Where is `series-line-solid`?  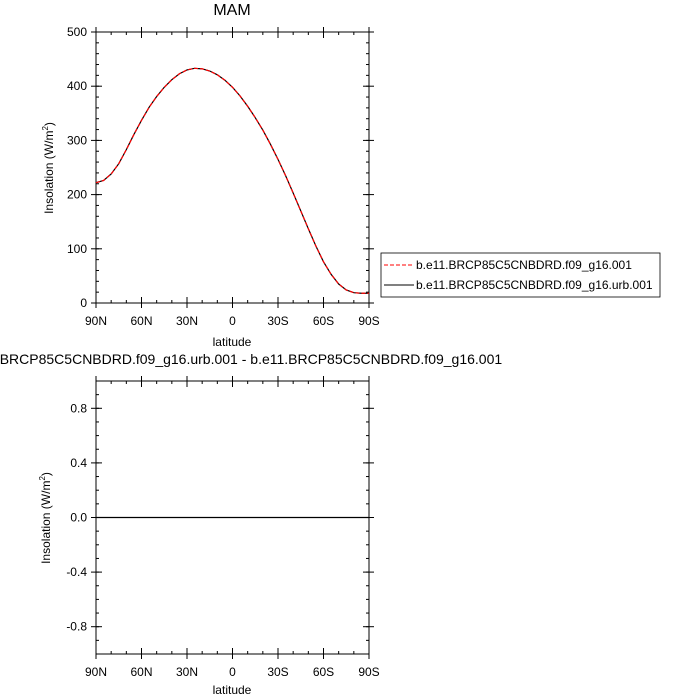 series-line-solid is located at coordinates (232, 180).